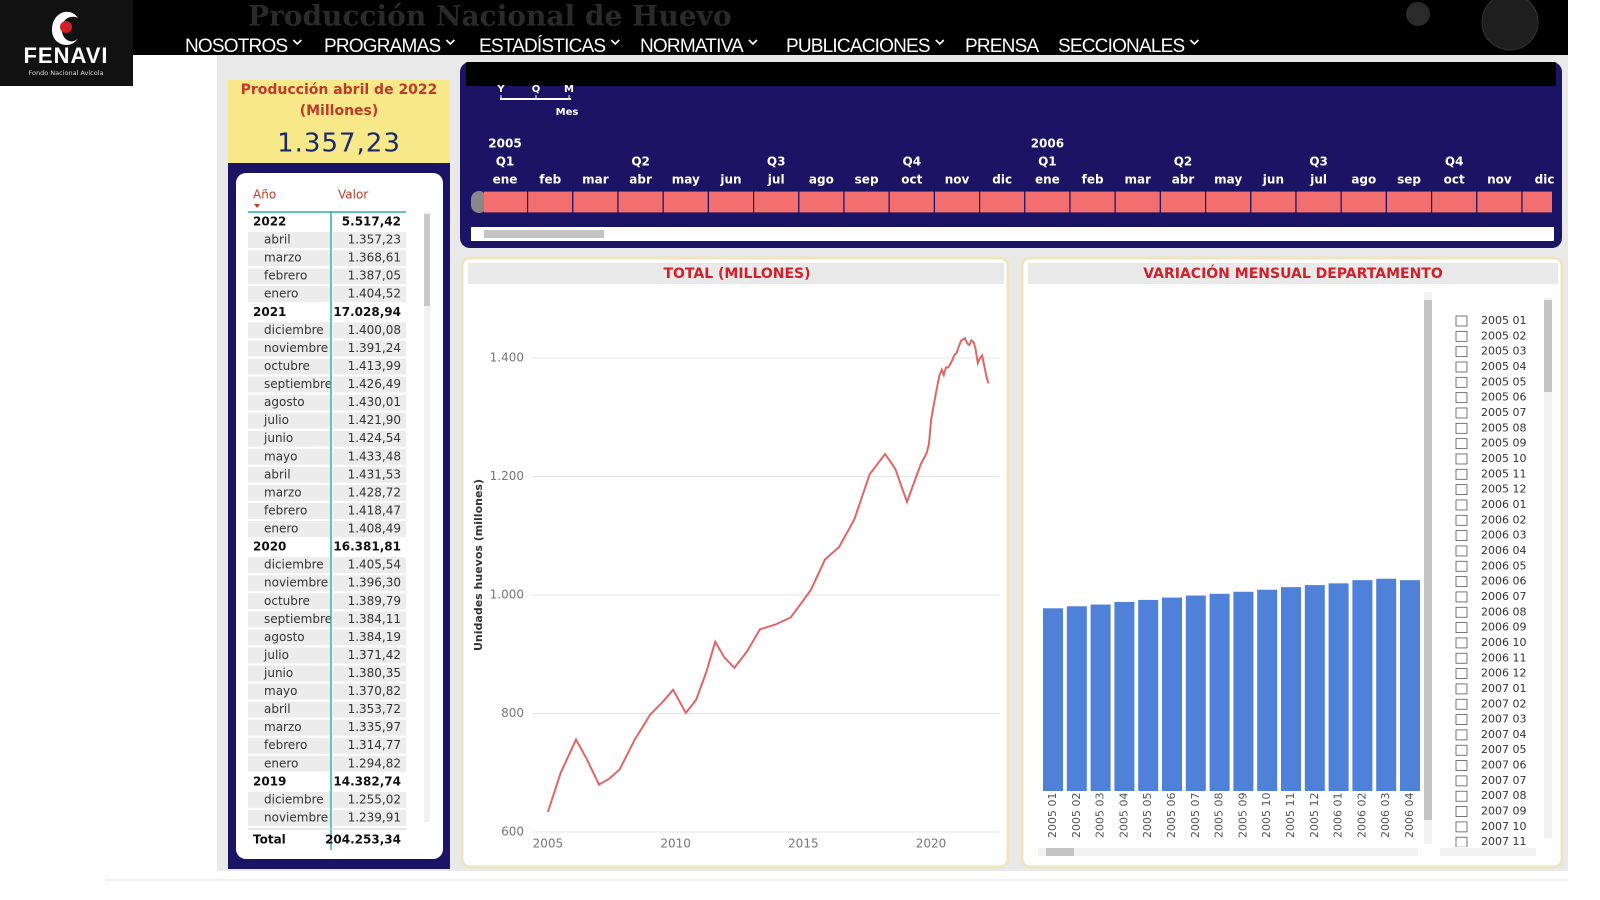 The width and height of the screenshot is (1600, 900). What do you see at coordinates (692, 46) in the screenshot?
I see `nav-item: NORMATIVA` at bounding box center [692, 46].